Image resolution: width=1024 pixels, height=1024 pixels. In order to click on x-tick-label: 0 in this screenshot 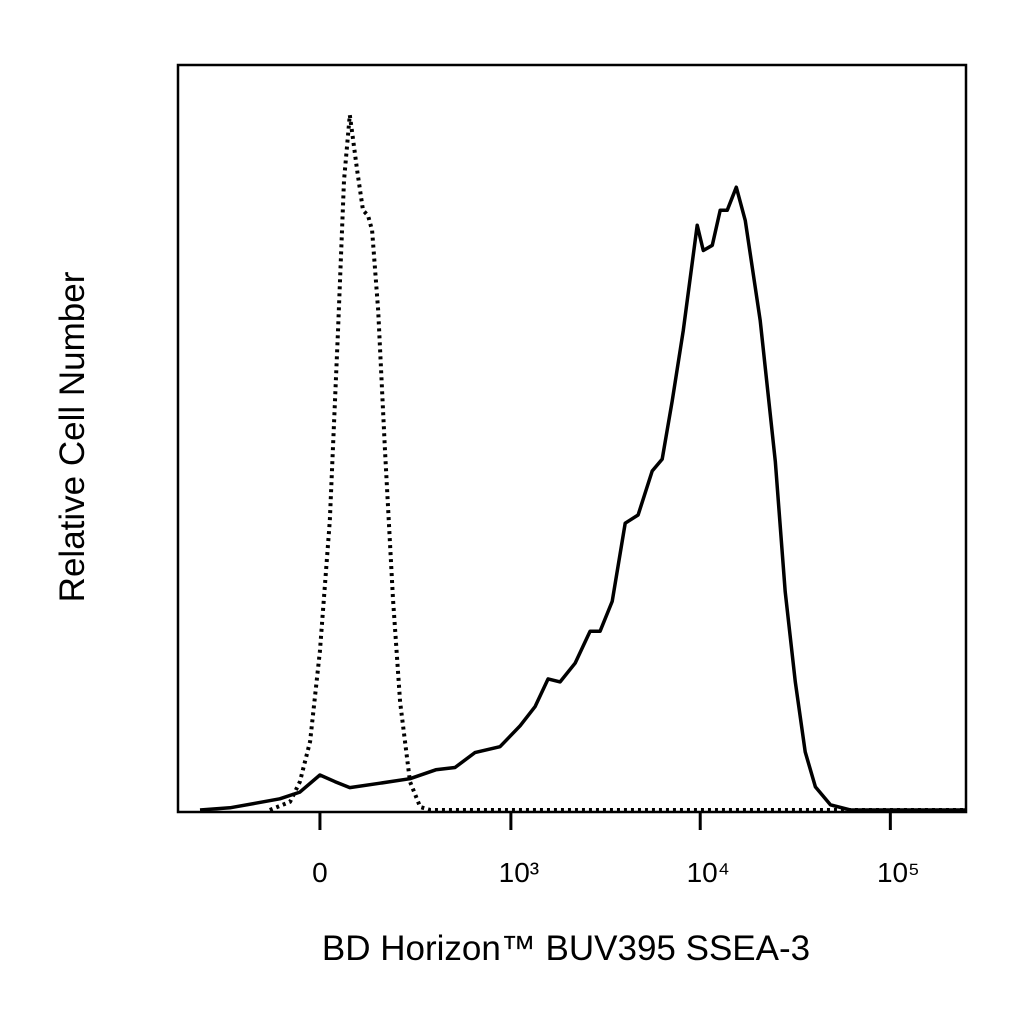, I will do `click(320, 872)`.